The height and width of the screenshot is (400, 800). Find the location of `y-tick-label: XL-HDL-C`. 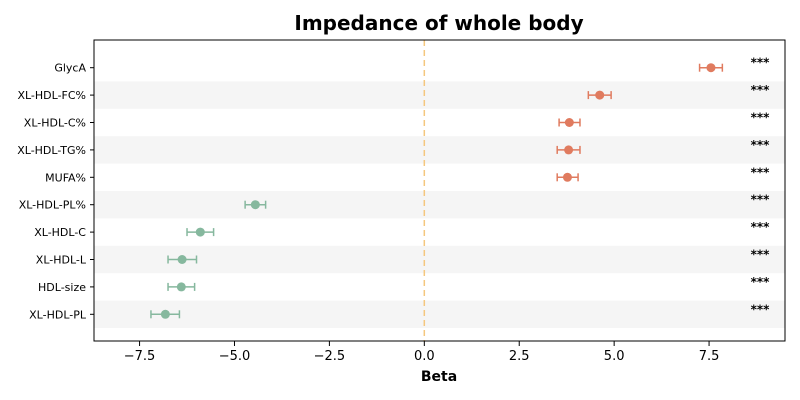

y-tick-label: XL-HDL-C is located at coordinates (60, 232).